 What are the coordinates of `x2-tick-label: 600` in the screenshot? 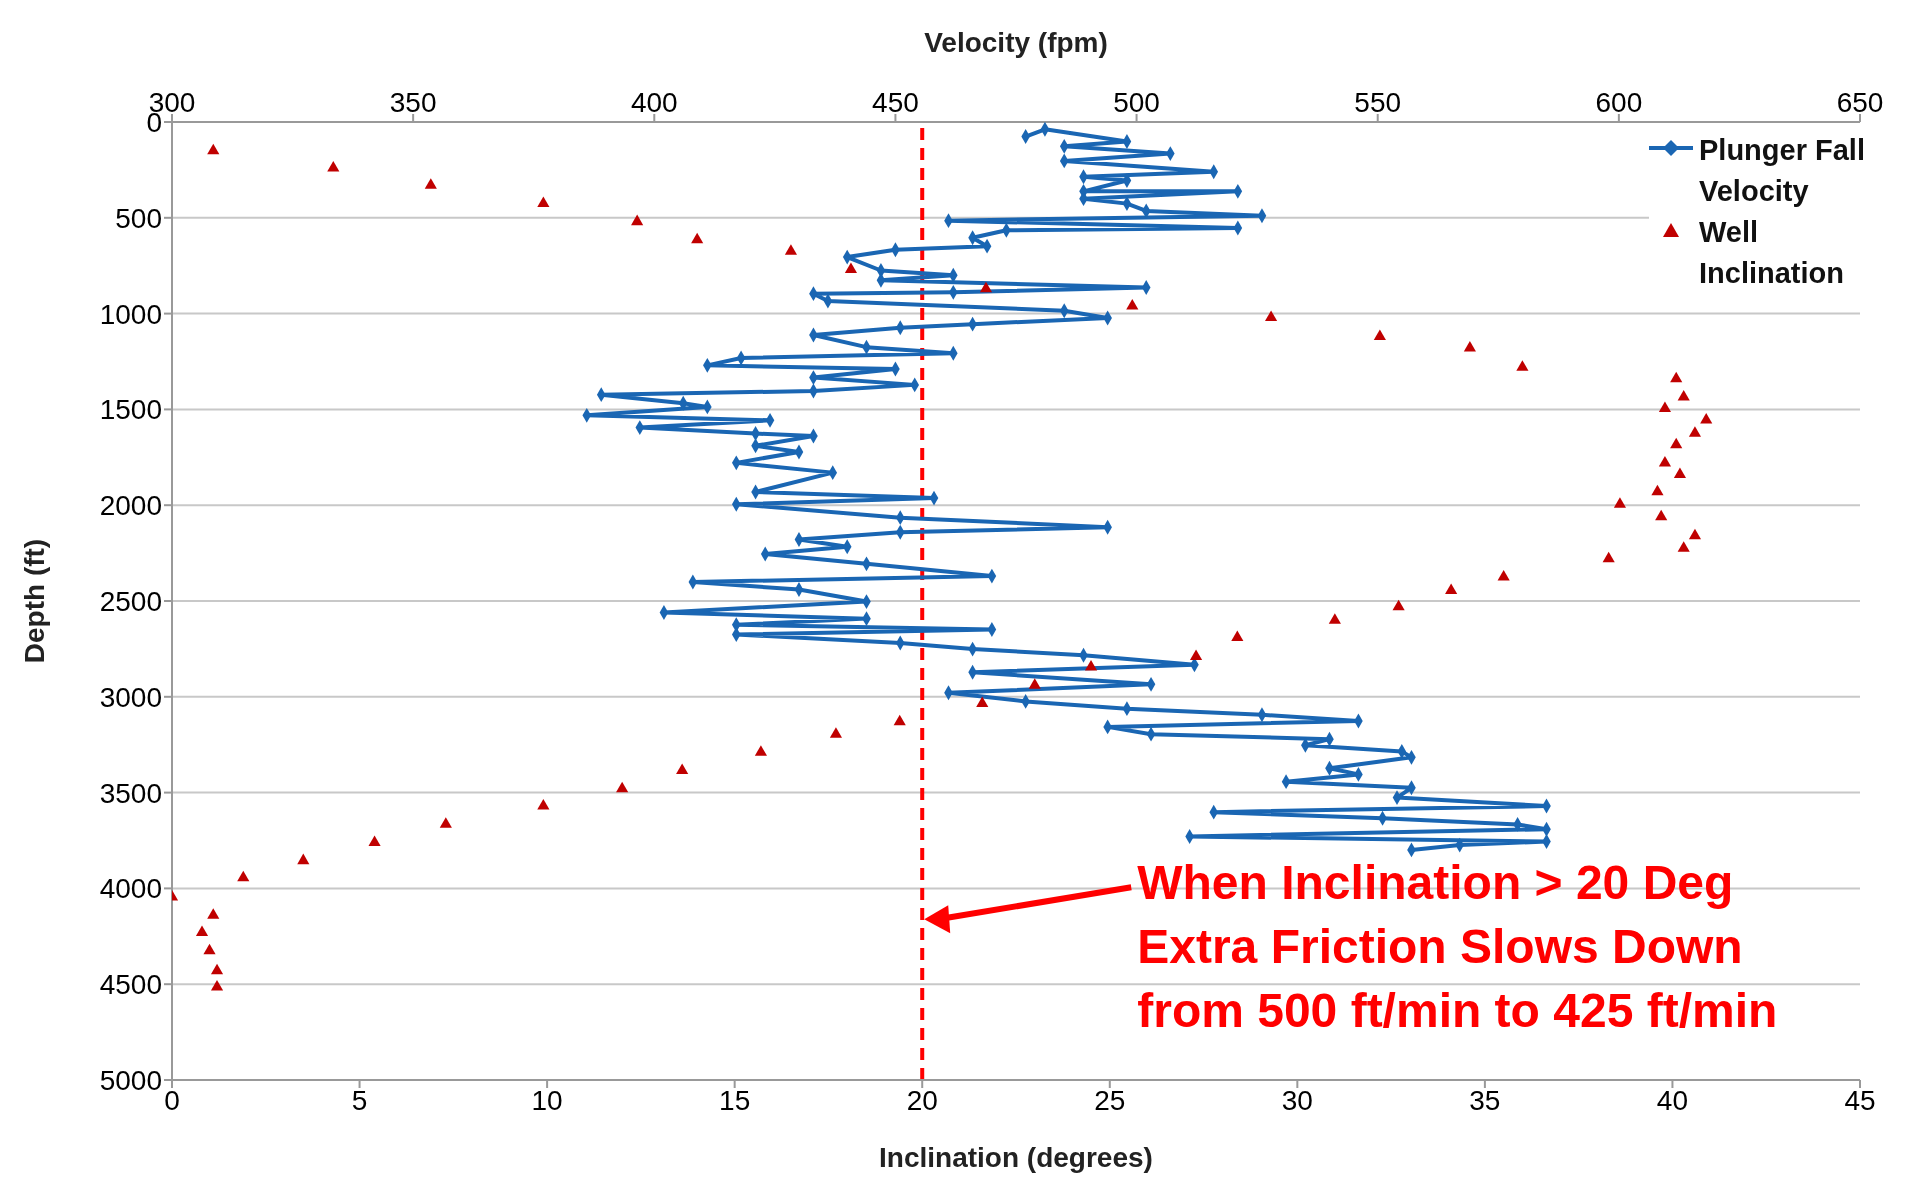 It's located at (1619, 102).